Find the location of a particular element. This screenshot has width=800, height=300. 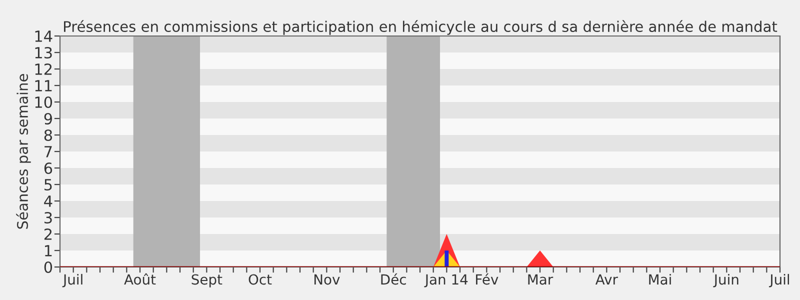

y-tick-label: 9 is located at coordinates (48, 118).